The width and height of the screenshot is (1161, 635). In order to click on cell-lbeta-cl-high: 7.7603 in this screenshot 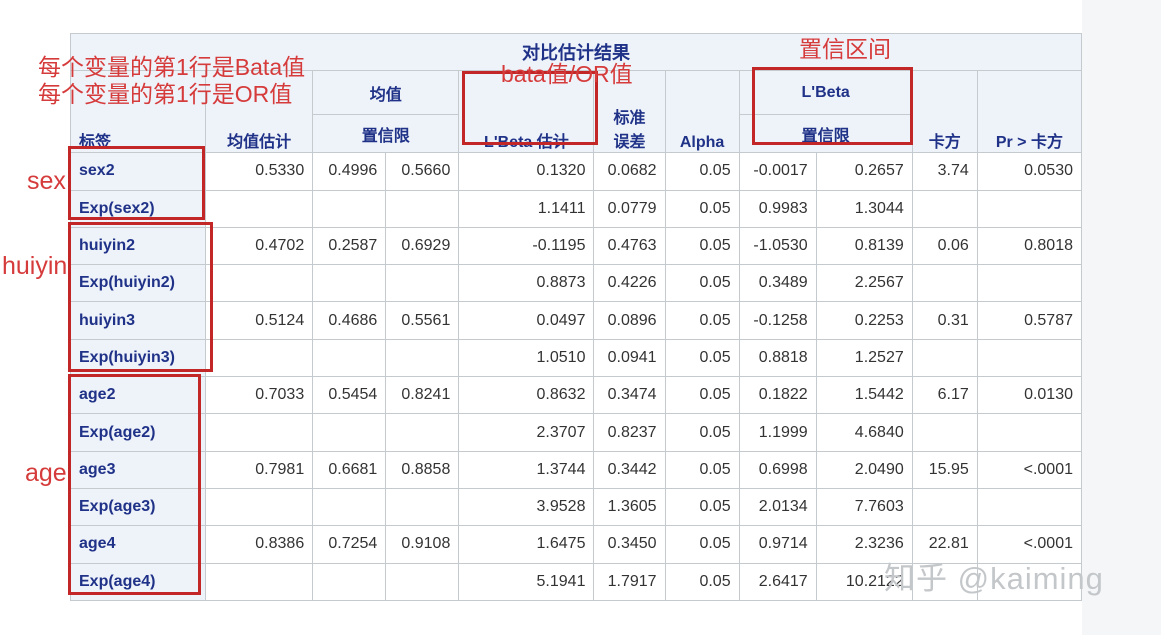, I will do `click(864, 507)`.